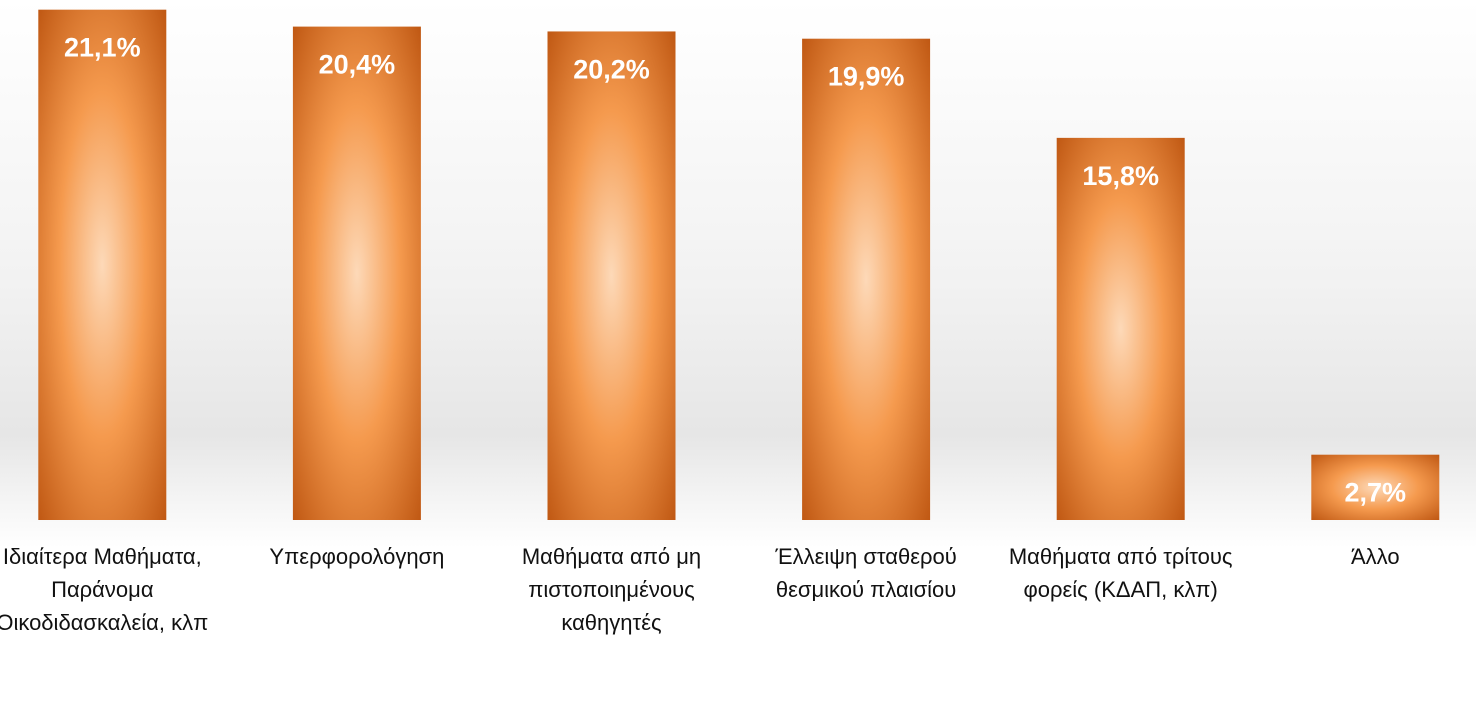 This screenshot has height=702, width=1476. I want to click on x-tick-label: Μαθήματα από τρίτους φορείς (ΚΔΑΠ, κλπ), so click(1120, 573).